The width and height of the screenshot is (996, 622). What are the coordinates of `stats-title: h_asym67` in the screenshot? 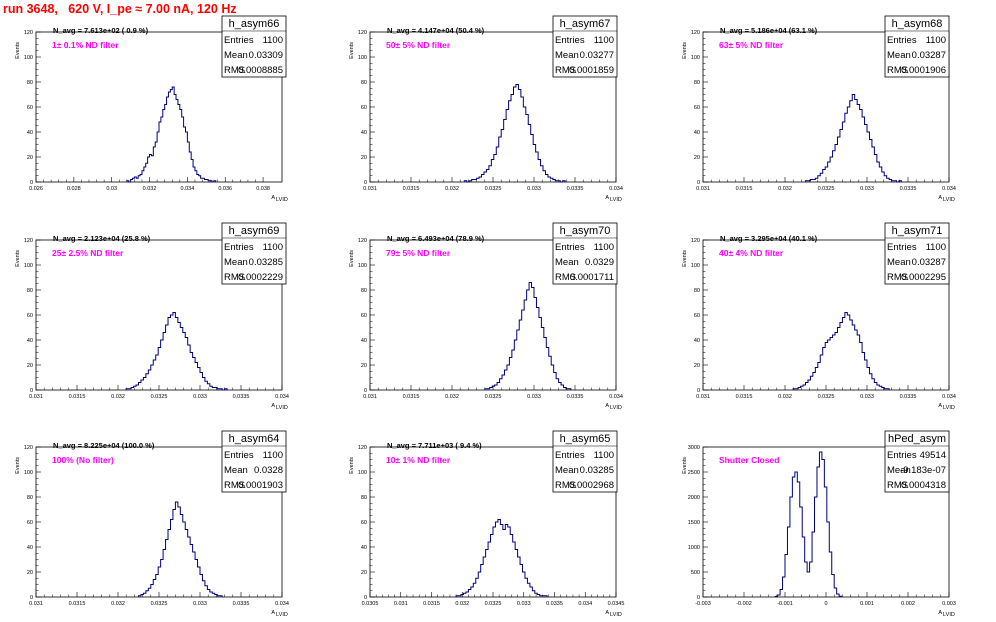 It's located at (585, 24).